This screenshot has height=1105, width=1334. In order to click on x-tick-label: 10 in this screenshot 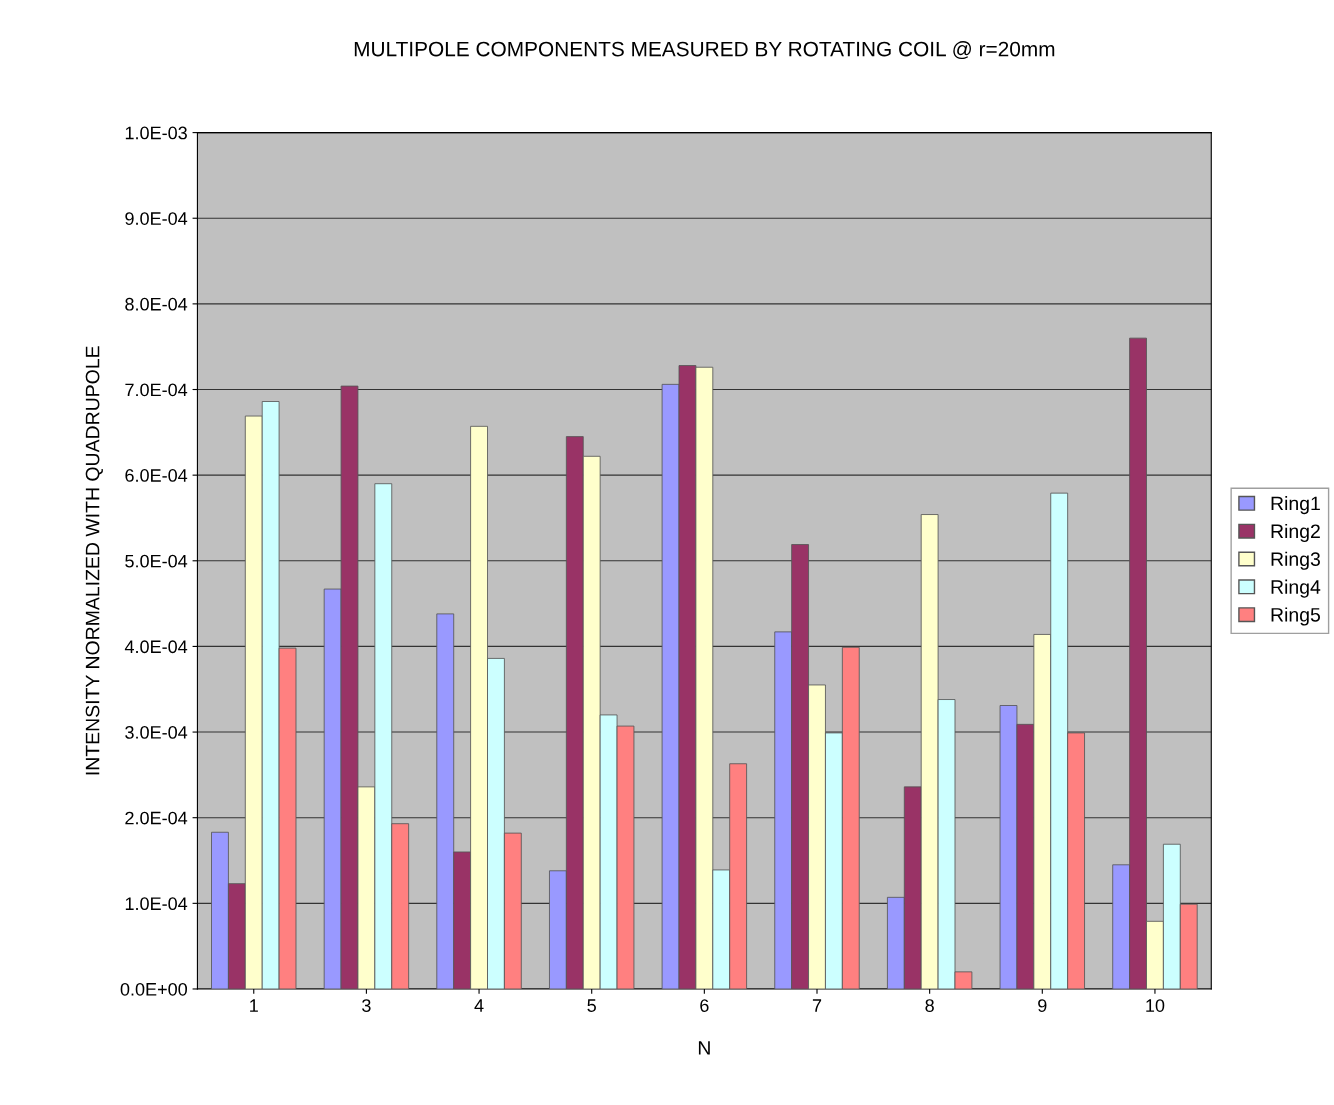, I will do `click(1155, 1005)`.